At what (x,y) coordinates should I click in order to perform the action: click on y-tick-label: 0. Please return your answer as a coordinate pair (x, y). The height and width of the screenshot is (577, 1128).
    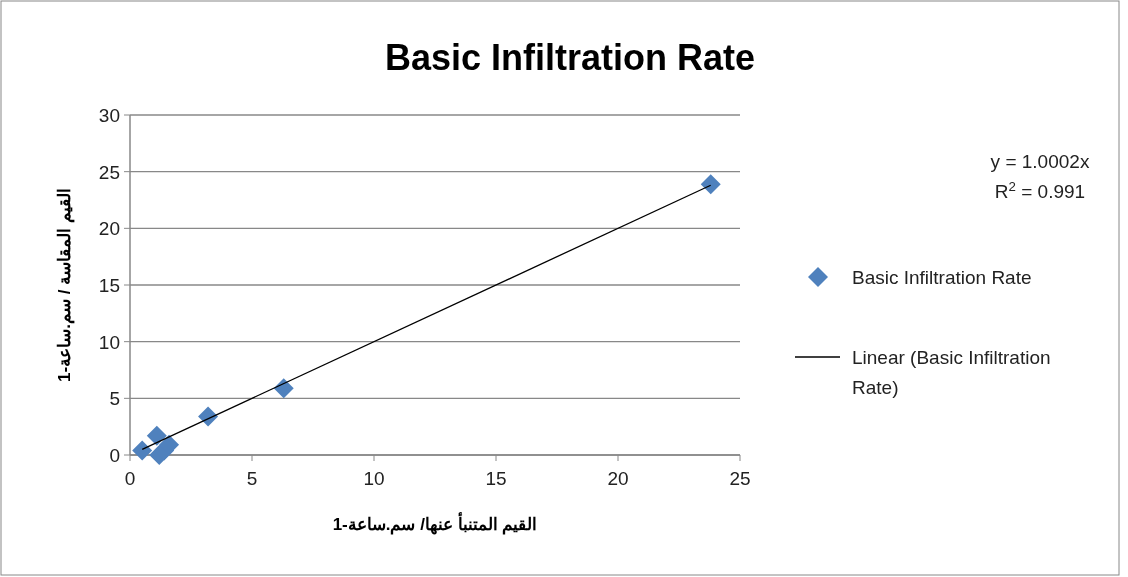
    Looking at the image, I should click on (114, 455).